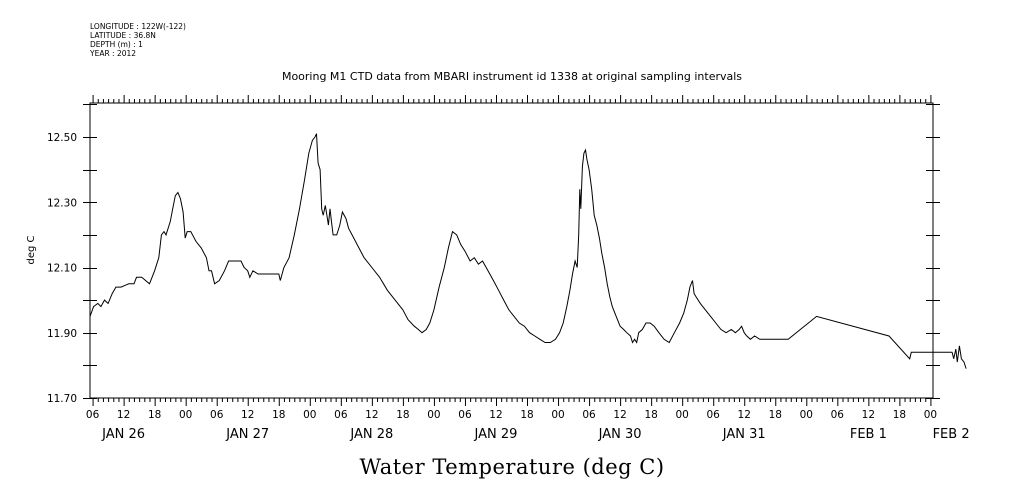  What do you see at coordinates (31, 249) in the screenshot?
I see `y-axis-label: deg C` at bounding box center [31, 249].